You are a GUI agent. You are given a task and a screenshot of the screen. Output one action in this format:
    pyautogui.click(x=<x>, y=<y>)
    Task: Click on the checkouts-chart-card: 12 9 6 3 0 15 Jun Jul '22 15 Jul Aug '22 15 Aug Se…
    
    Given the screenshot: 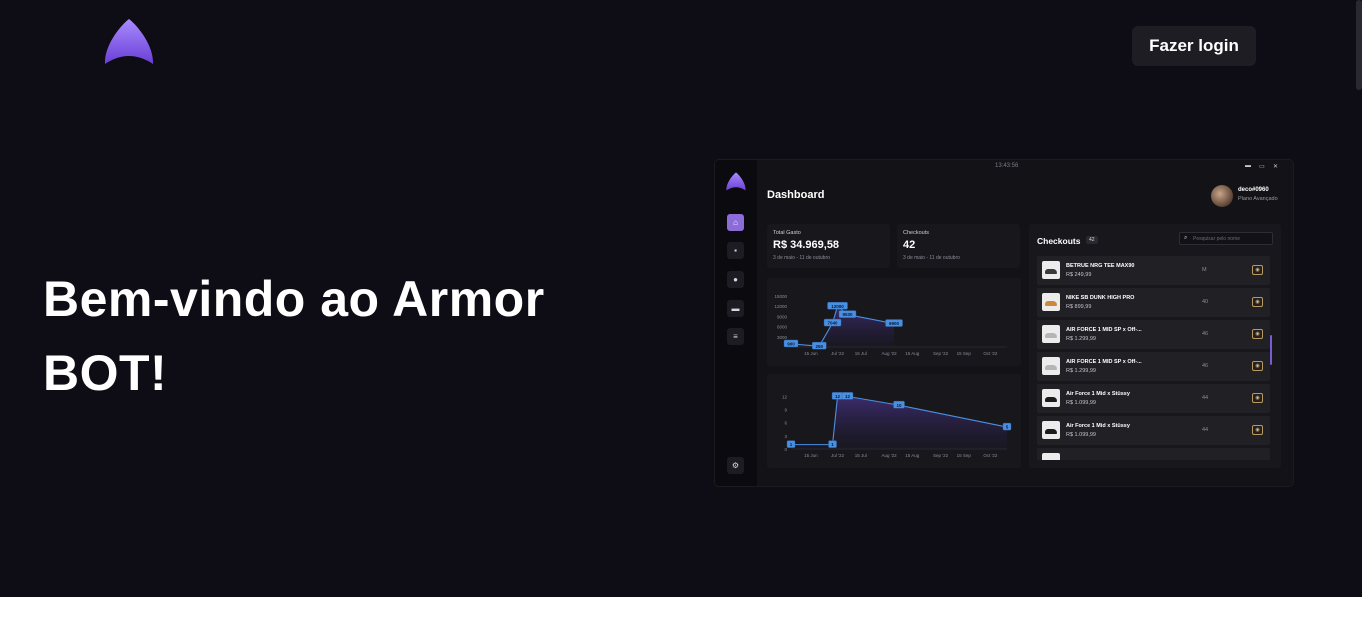 What is the action you would take?
    pyautogui.click(x=894, y=421)
    